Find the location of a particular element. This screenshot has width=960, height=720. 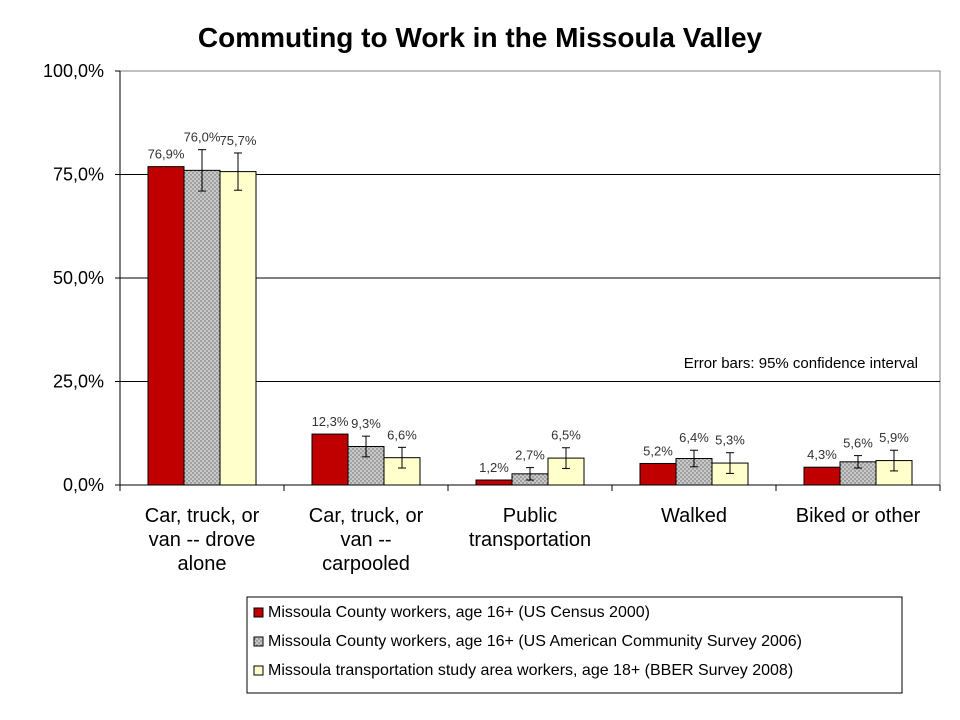

error-bar-note: Error bars: 95% confidence interval is located at coordinates (801, 363).